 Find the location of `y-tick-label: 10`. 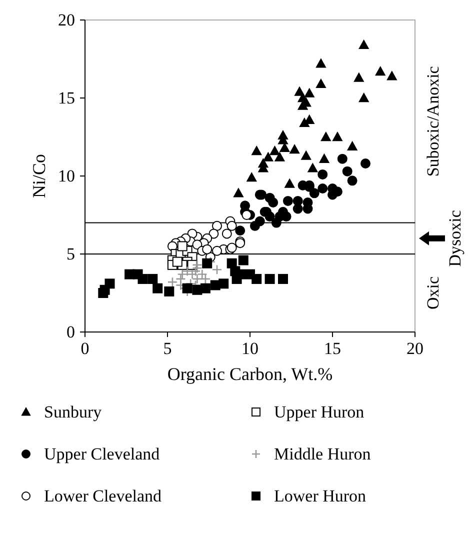

y-tick-label: 10 is located at coordinates (66, 176).